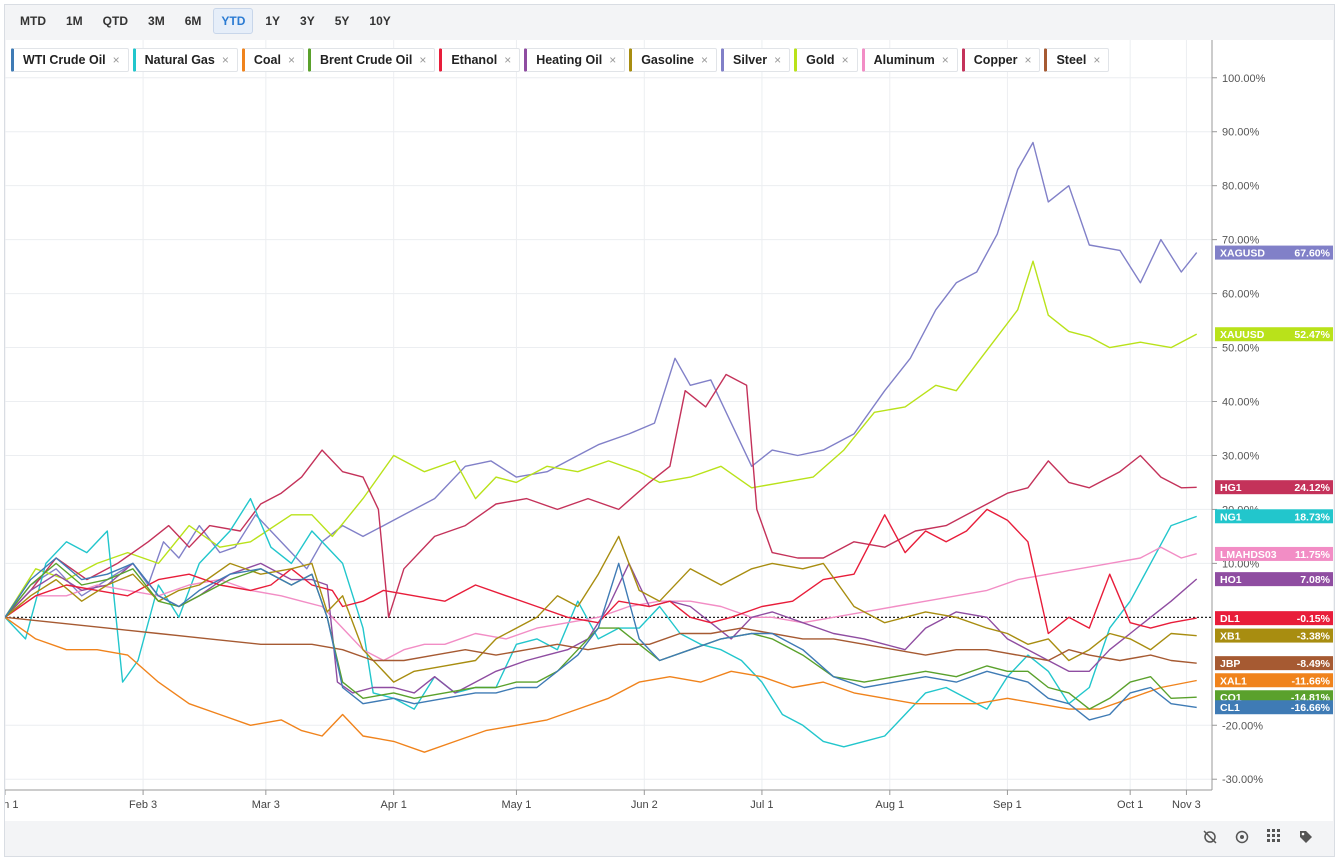 The height and width of the screenshot is (861, 1341). Describe the element at coordinates (1241, 295) in the screenshot. I see `y-tick-label: 60.00%` at that location.